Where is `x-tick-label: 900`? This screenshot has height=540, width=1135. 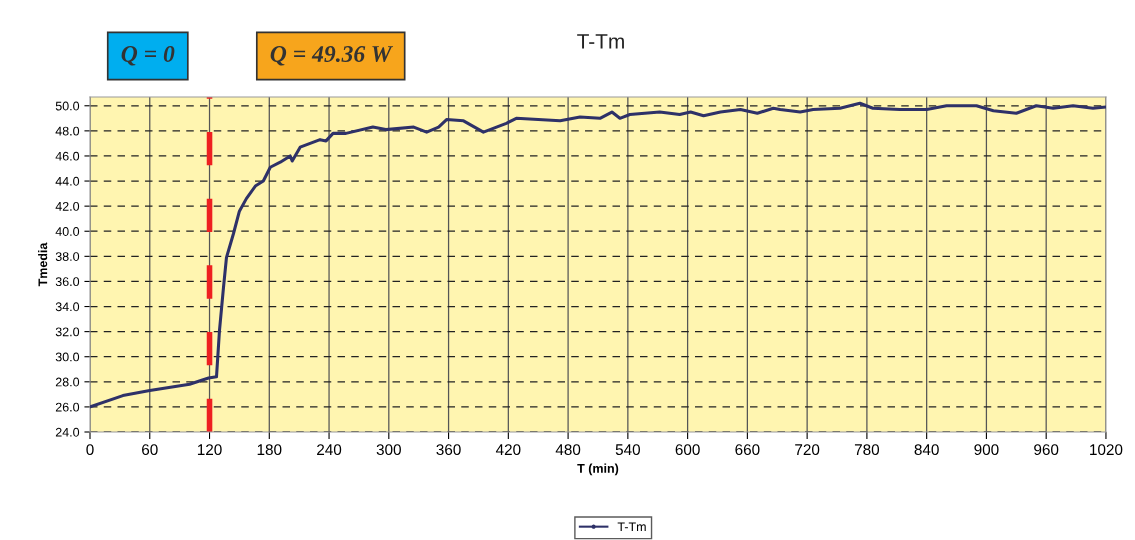
x-tick-label: 900 is located at coordinates (986, 450).